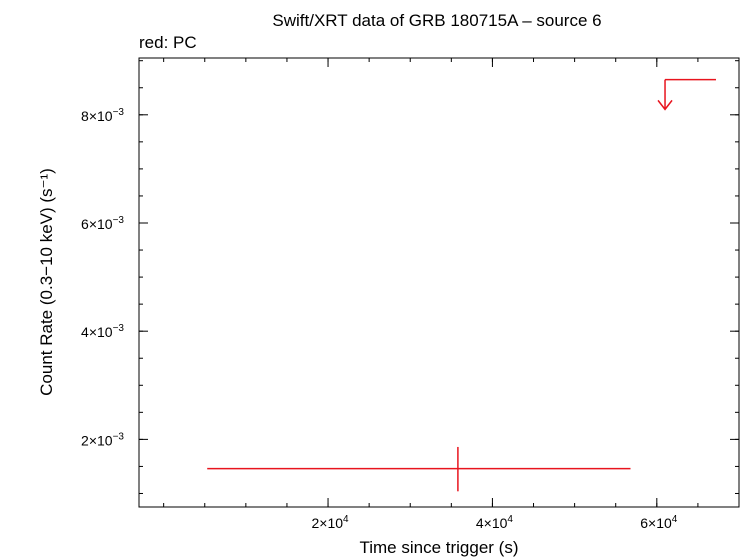 The image size is (746, 558). I want to click on x-tick-label: 4×10⁴, so click(495, 522).